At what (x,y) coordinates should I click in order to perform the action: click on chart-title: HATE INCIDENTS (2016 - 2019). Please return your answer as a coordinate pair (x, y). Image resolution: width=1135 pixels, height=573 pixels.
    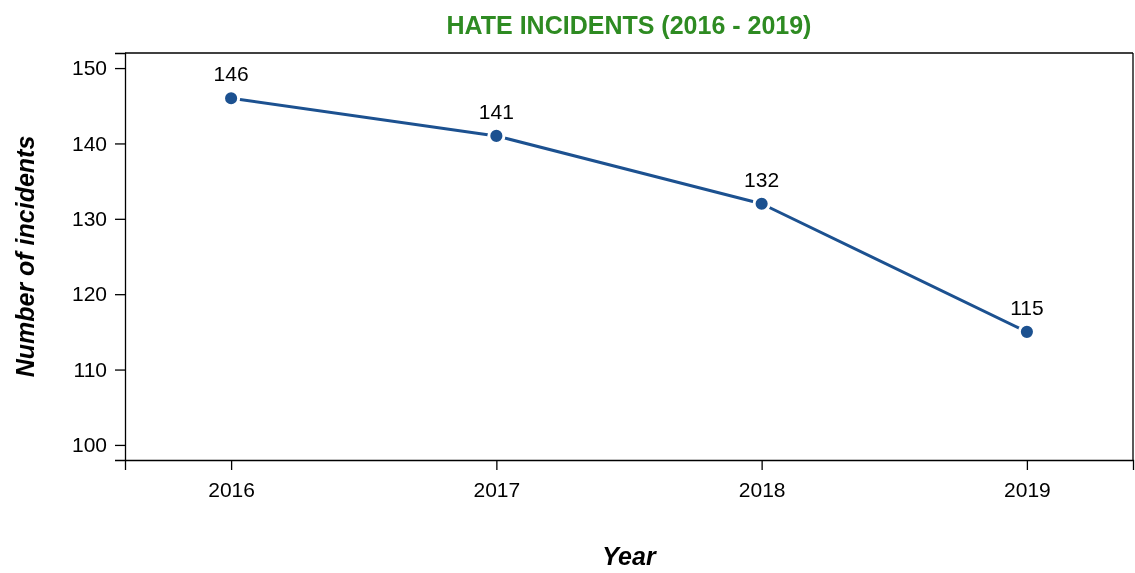
    Looking at the image, I should click on (629, 25).